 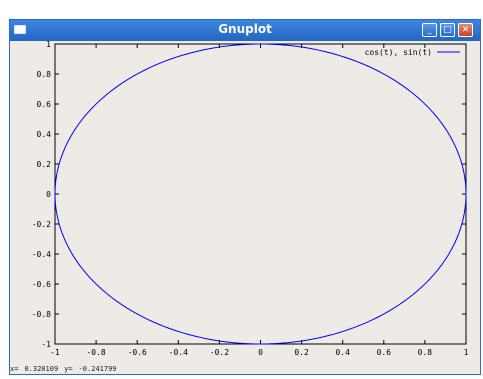 What do you see at coordinates (48, 194) in the screenshot?
I see `y-tick-label: 0` at bounding box center [48, 194].